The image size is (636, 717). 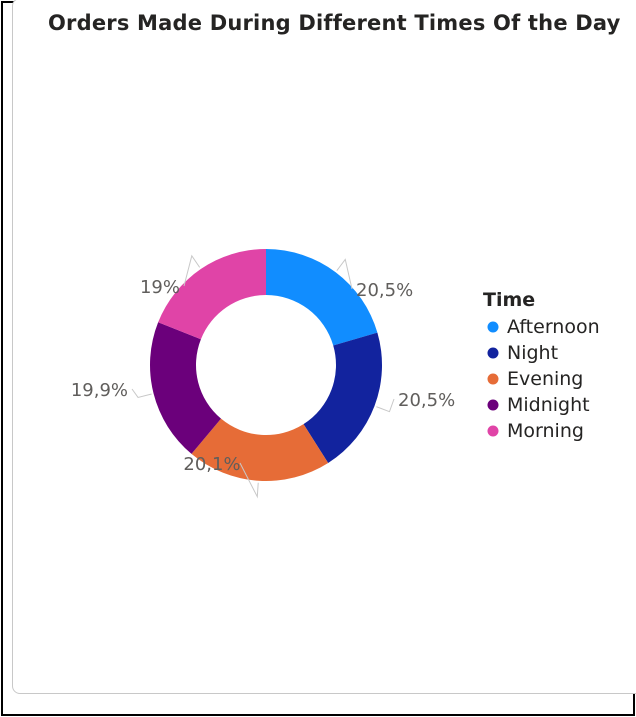 I want to click on legend-label-morning: Morning, so click(x=545, y=431).